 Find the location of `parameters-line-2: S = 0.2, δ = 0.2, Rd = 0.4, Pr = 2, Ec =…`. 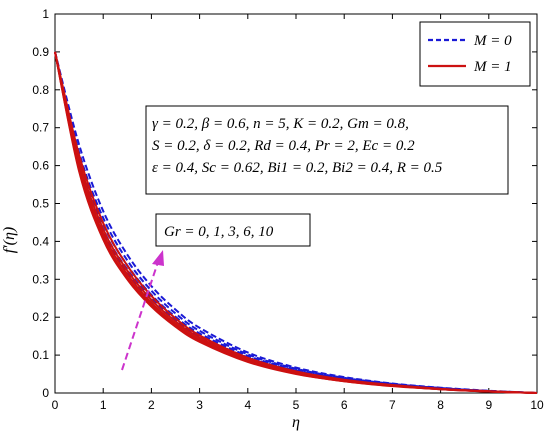

parameters-line-2: S = 0.2, δ = 0.2, Rd = 0.4, Pr = 2, Ec =… is located at coordinates (283, 146).